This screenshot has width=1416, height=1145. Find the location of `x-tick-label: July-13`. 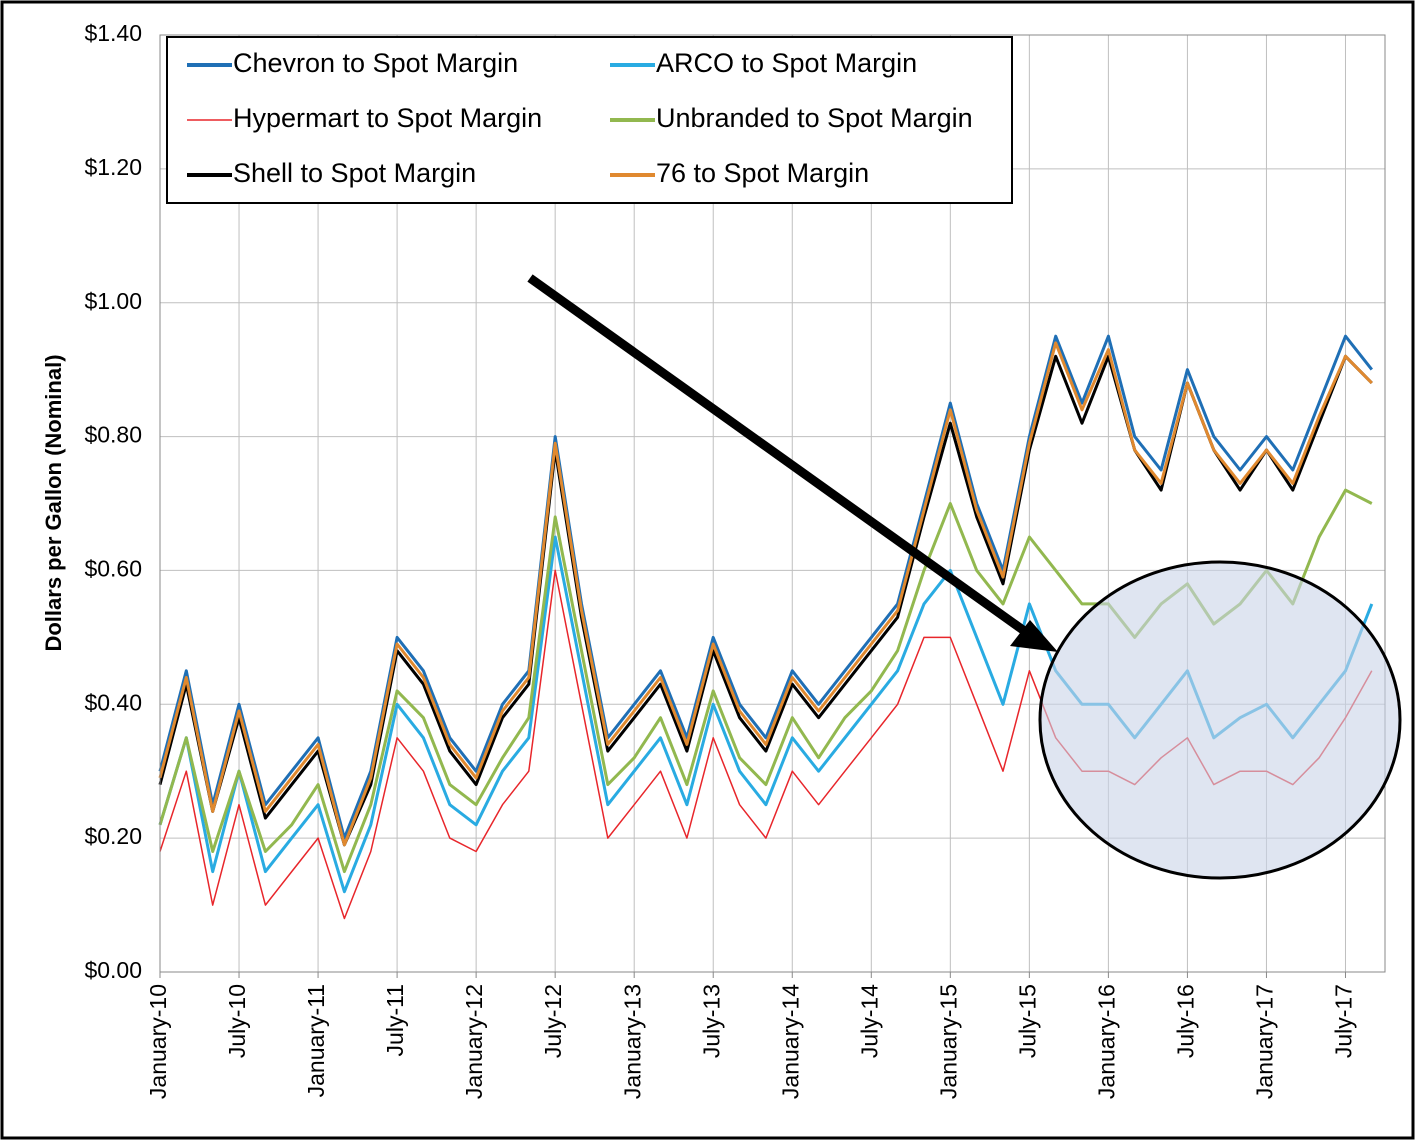

x-tick-label: July-13 is located at coordinates (711, 1021).